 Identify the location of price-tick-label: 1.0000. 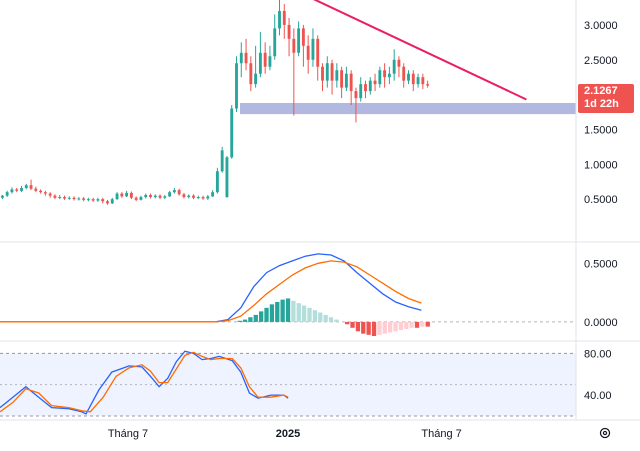
(601, 165).